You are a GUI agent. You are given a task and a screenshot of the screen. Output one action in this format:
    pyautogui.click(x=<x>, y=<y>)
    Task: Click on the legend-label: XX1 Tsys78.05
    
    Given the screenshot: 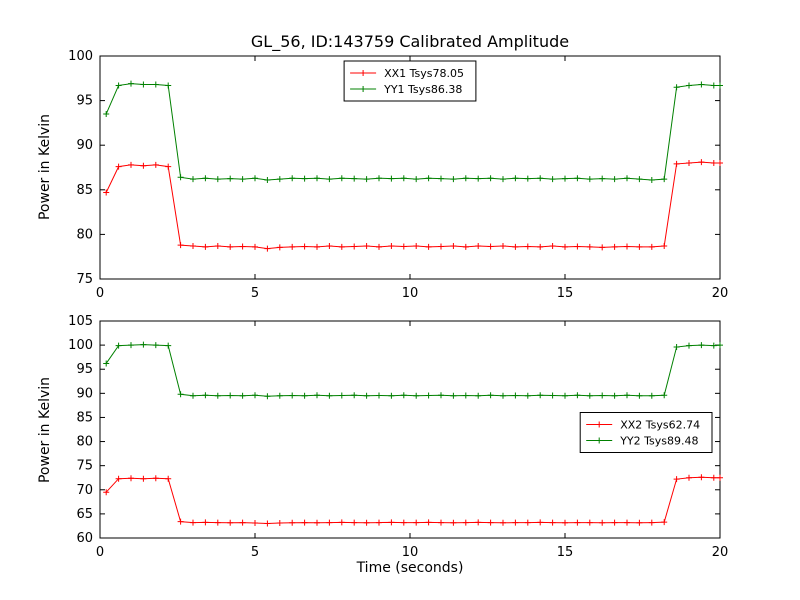 What is the action you would take?
    pyautogui.click(x=424, y=73)
    